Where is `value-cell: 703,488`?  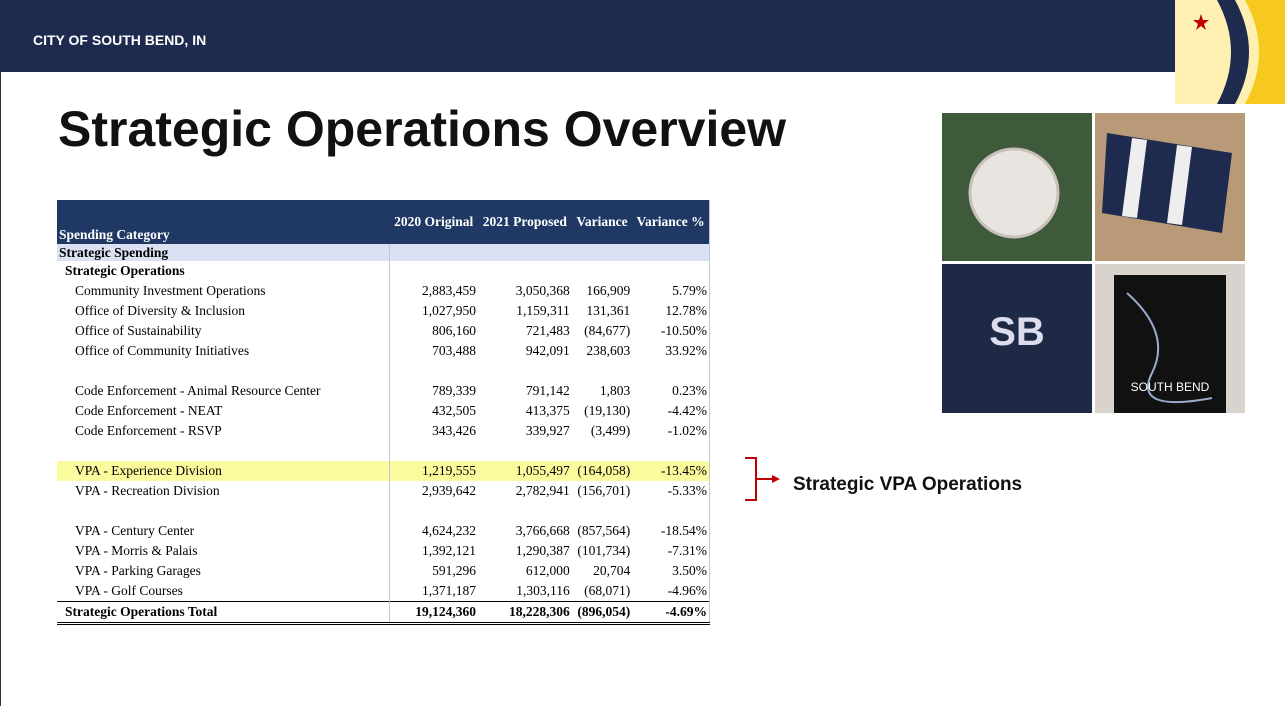 value-cell: 703,488 is located at coordinates (454, 350).